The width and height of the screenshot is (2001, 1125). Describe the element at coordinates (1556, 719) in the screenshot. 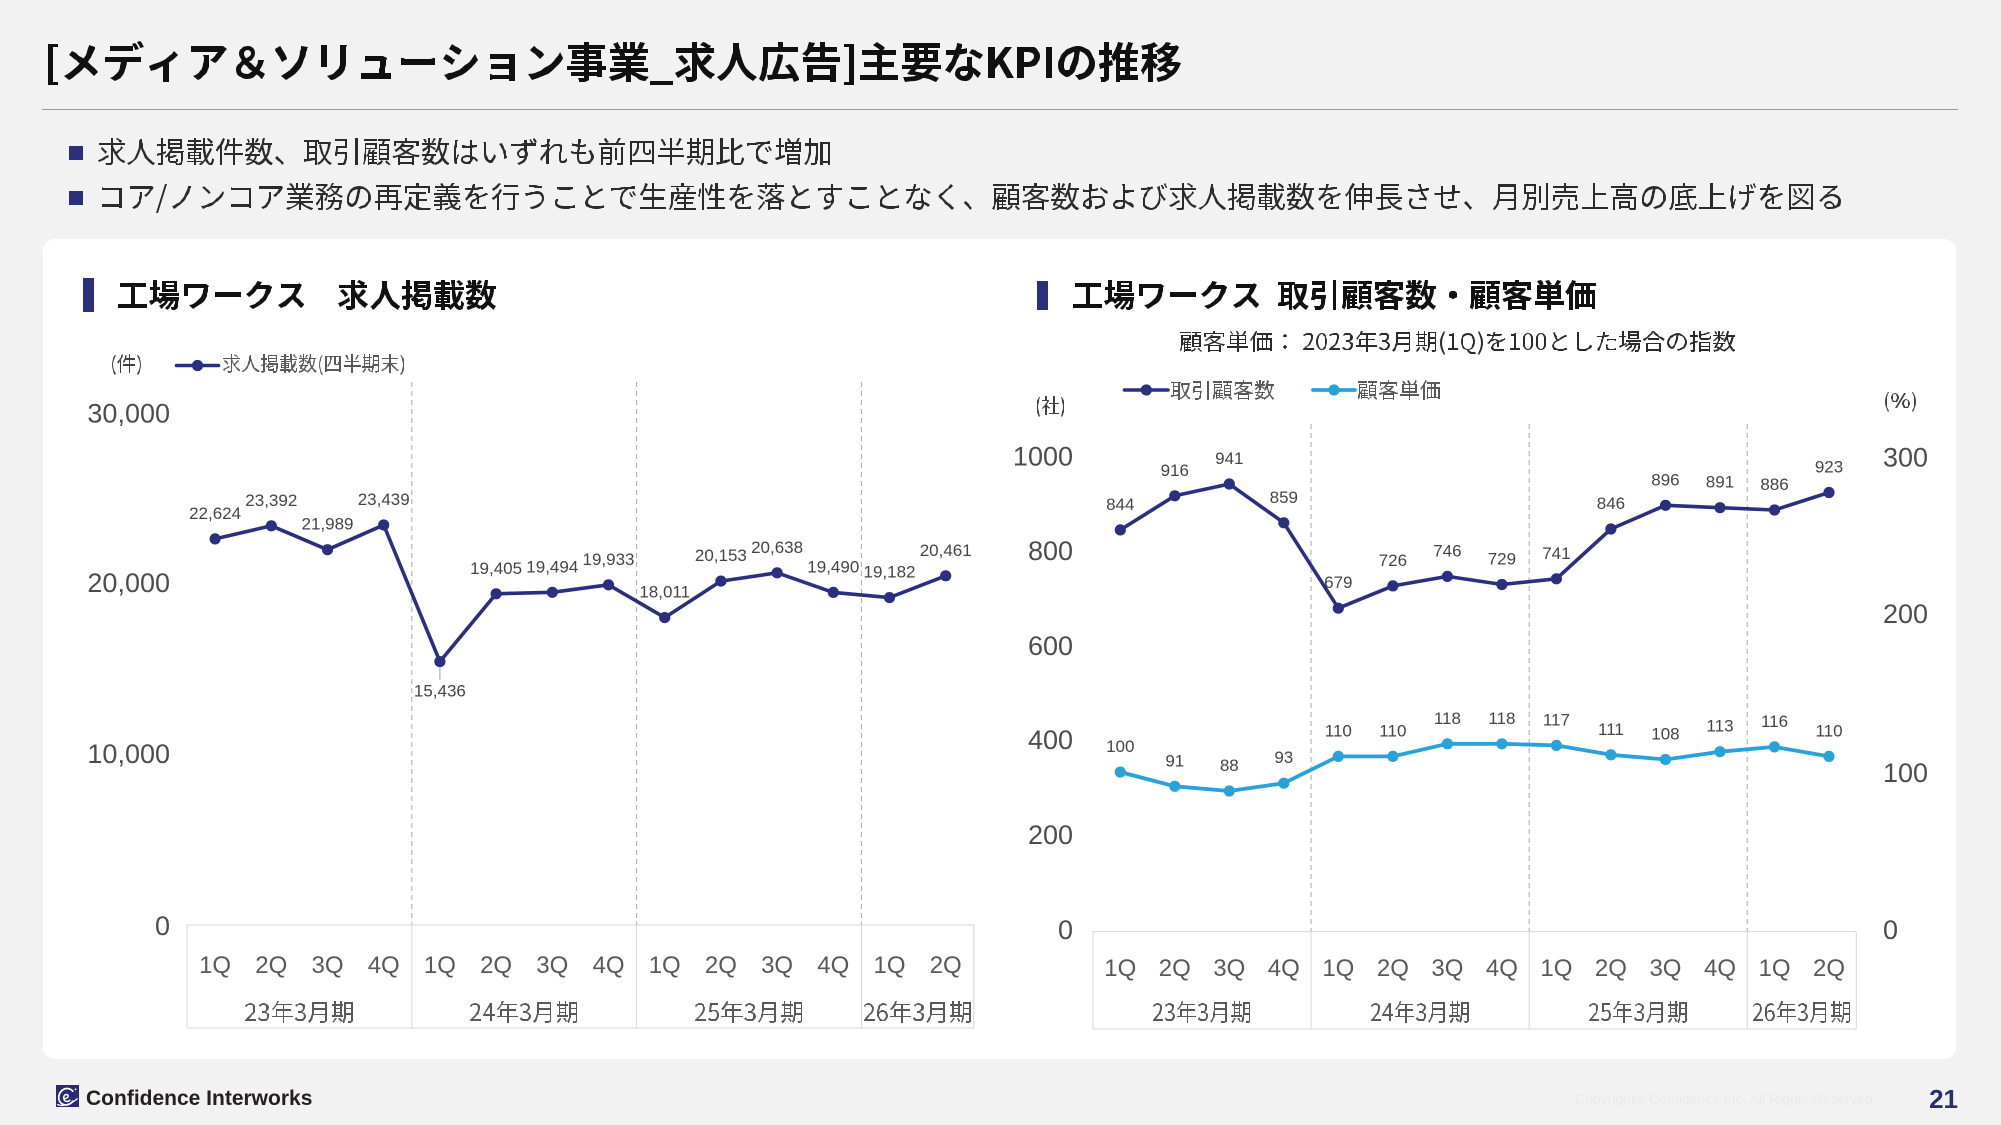

I see `svg-text: 117` at that location.